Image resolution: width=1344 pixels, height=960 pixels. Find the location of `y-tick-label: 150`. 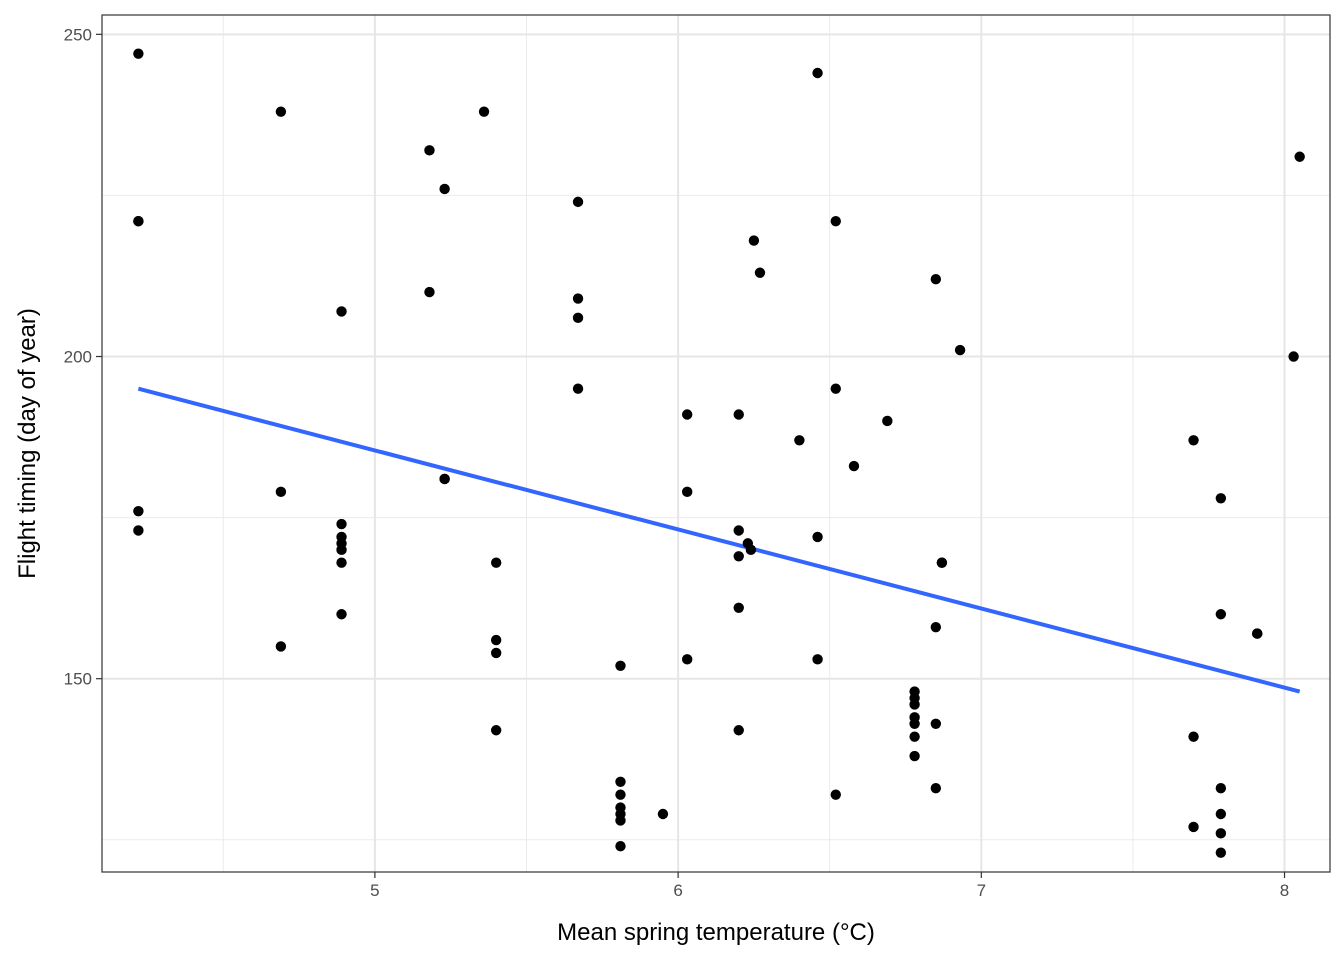

y-tick-label: 150 is located at coordinates (78, 679).